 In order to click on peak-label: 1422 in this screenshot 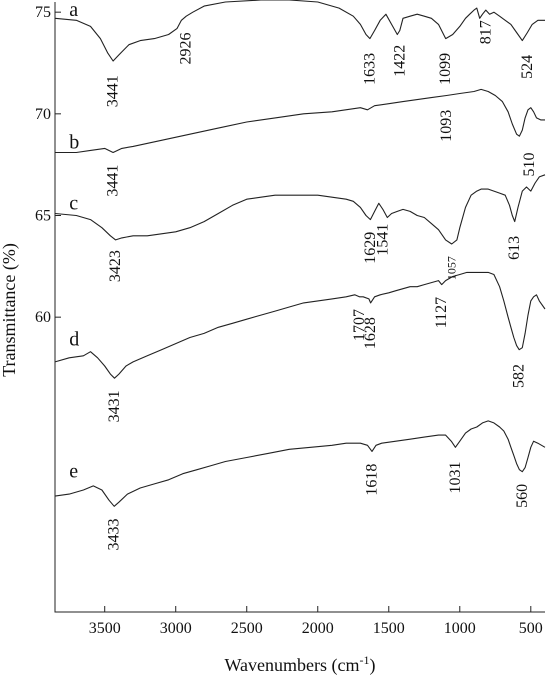, I will do `click(399, 61)`.